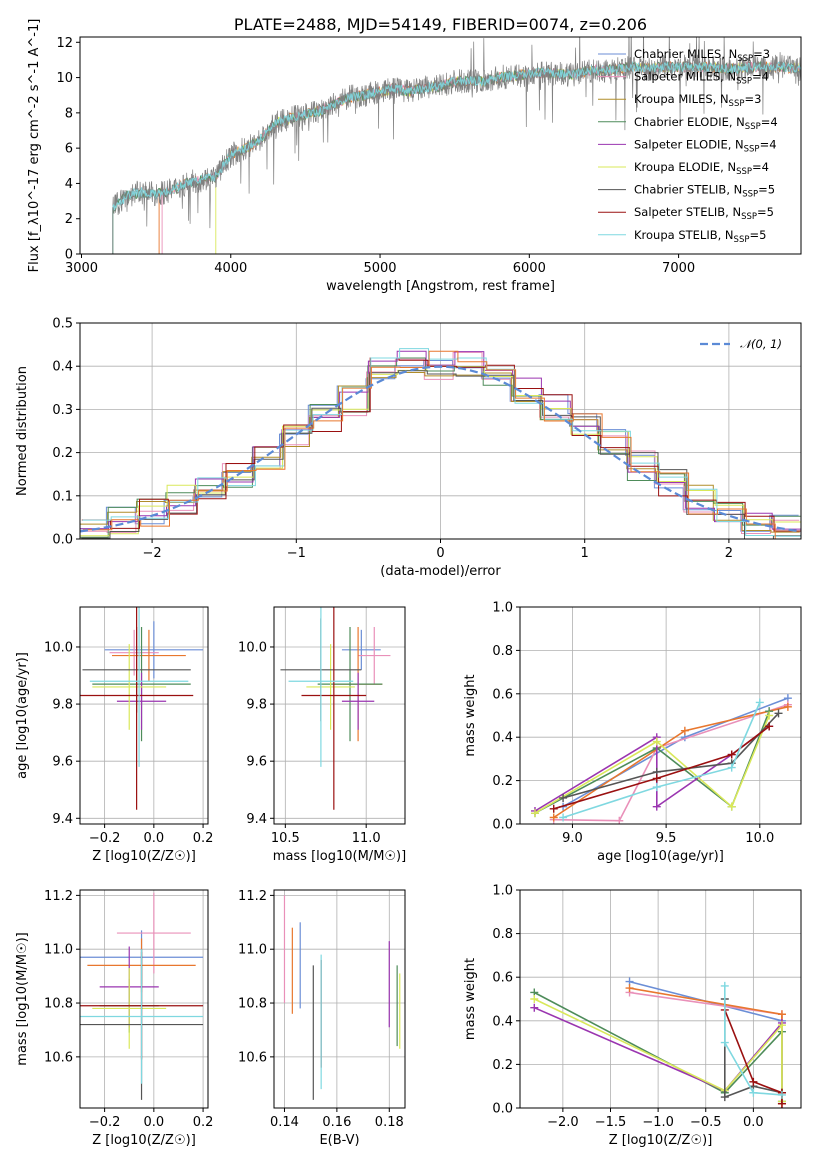  I want to click on y-tick-label: 0.4, so click(502, 1021).